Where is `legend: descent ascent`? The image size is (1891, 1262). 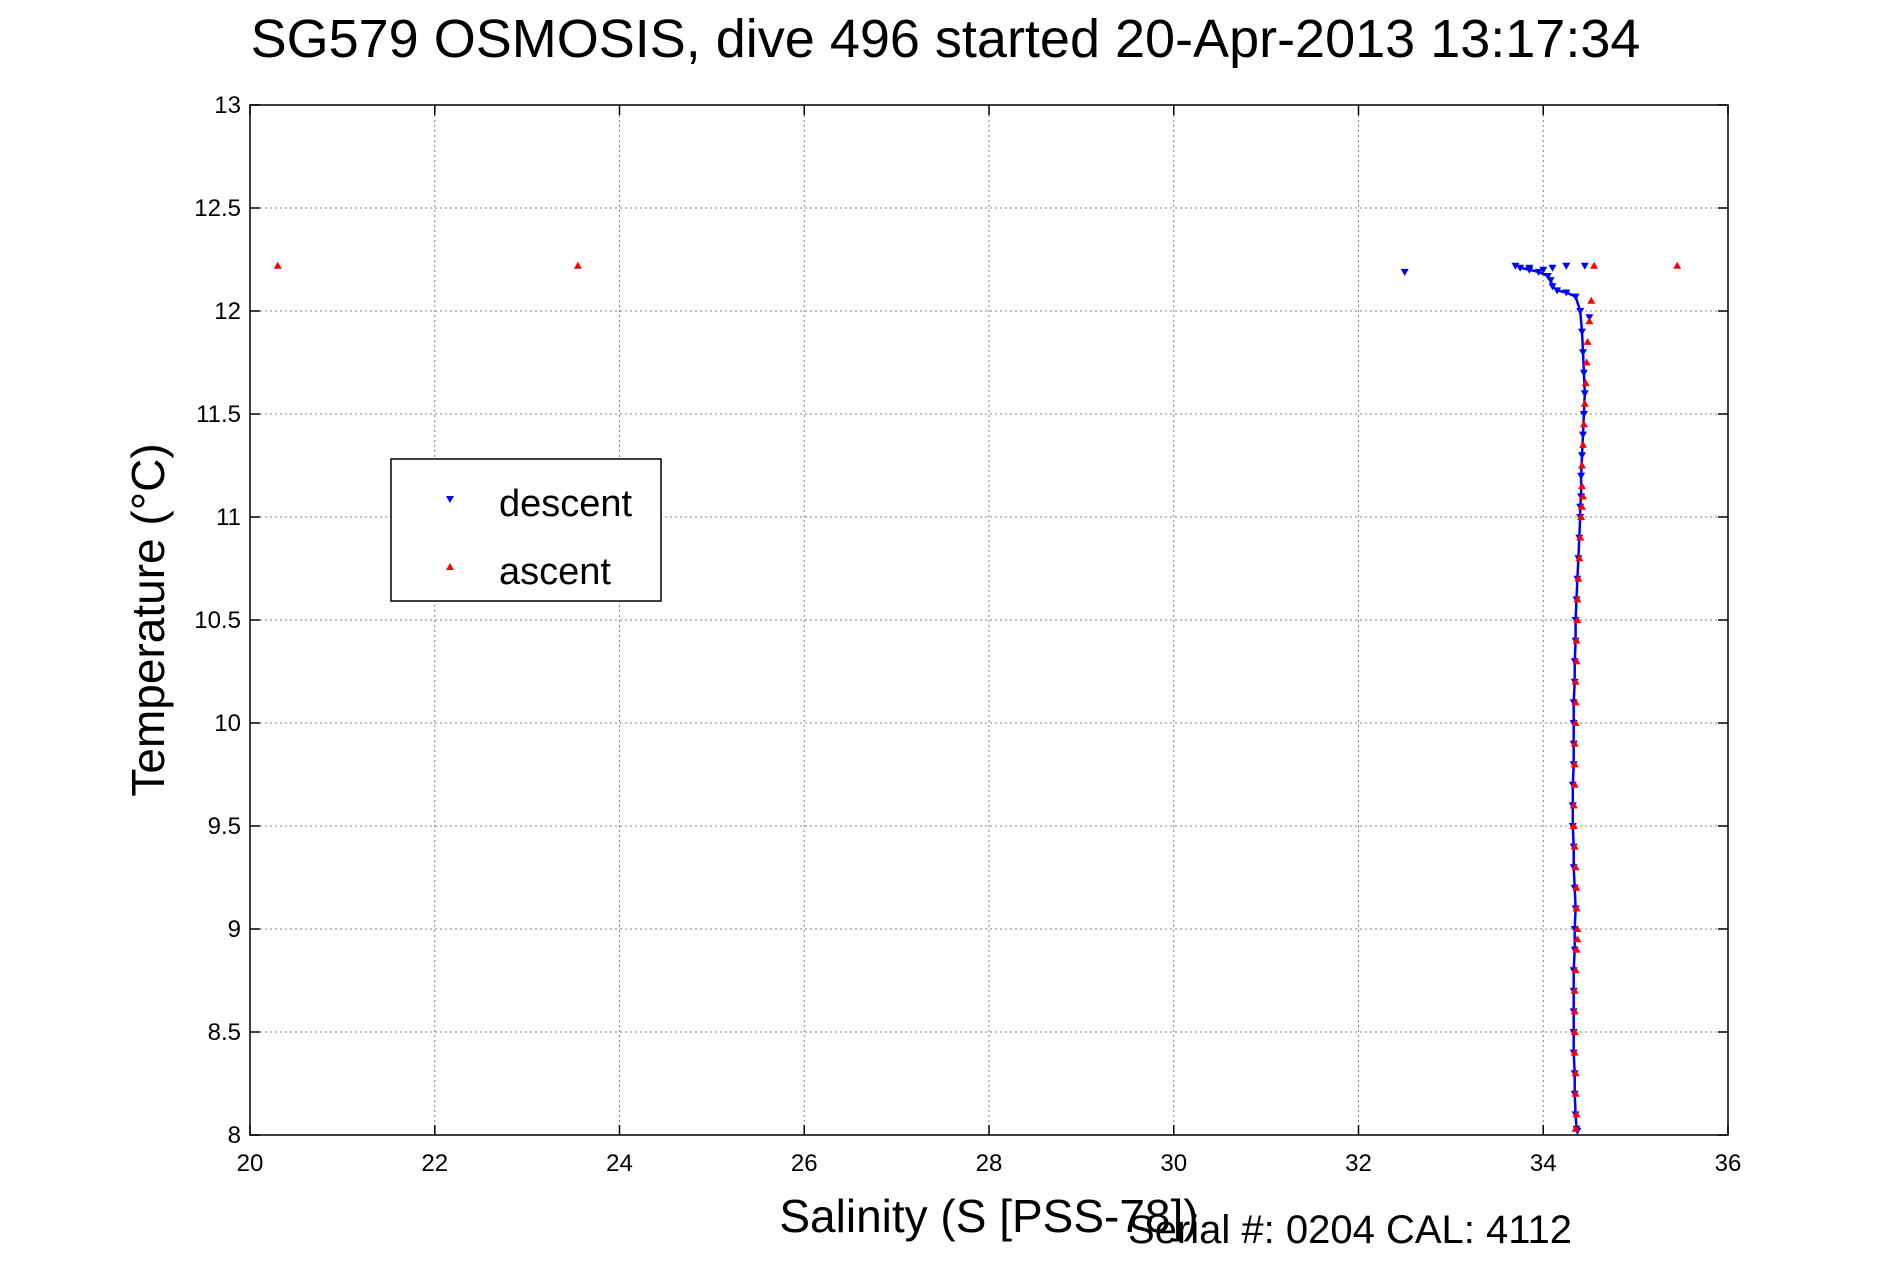
legend: descent ascent is located at coordinates (526, 530).